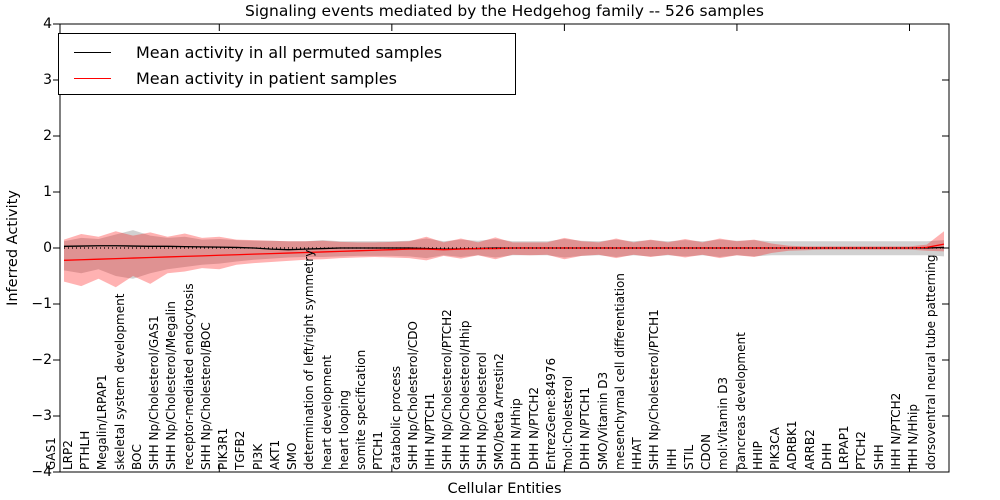 This screenshot has width=1000, height=500. What do you see at coordinates (154, 392) in the screenshot?
I see `x-tick-label: SHH Np/Cholesterol/GAS1` at bounding box center [154, 392].